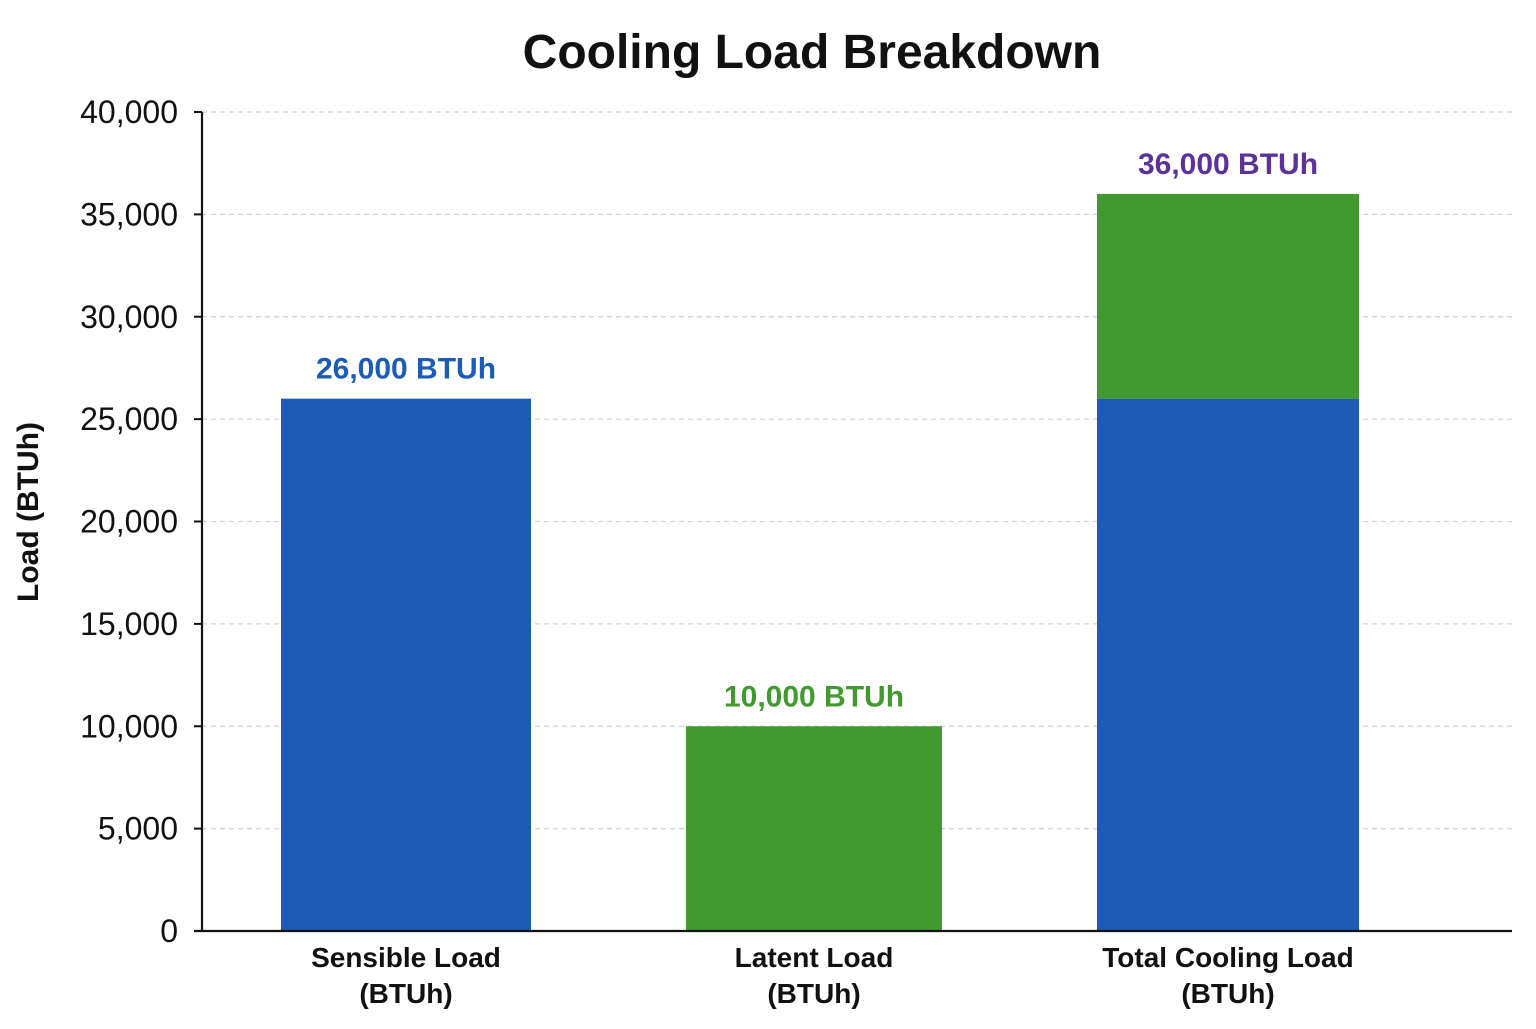 The width and height of the screenshot is (1536, 1029). Describe the element at coordinates (129, 624) in the screenshot. I see `y-tick-label: 15,000` at that location.